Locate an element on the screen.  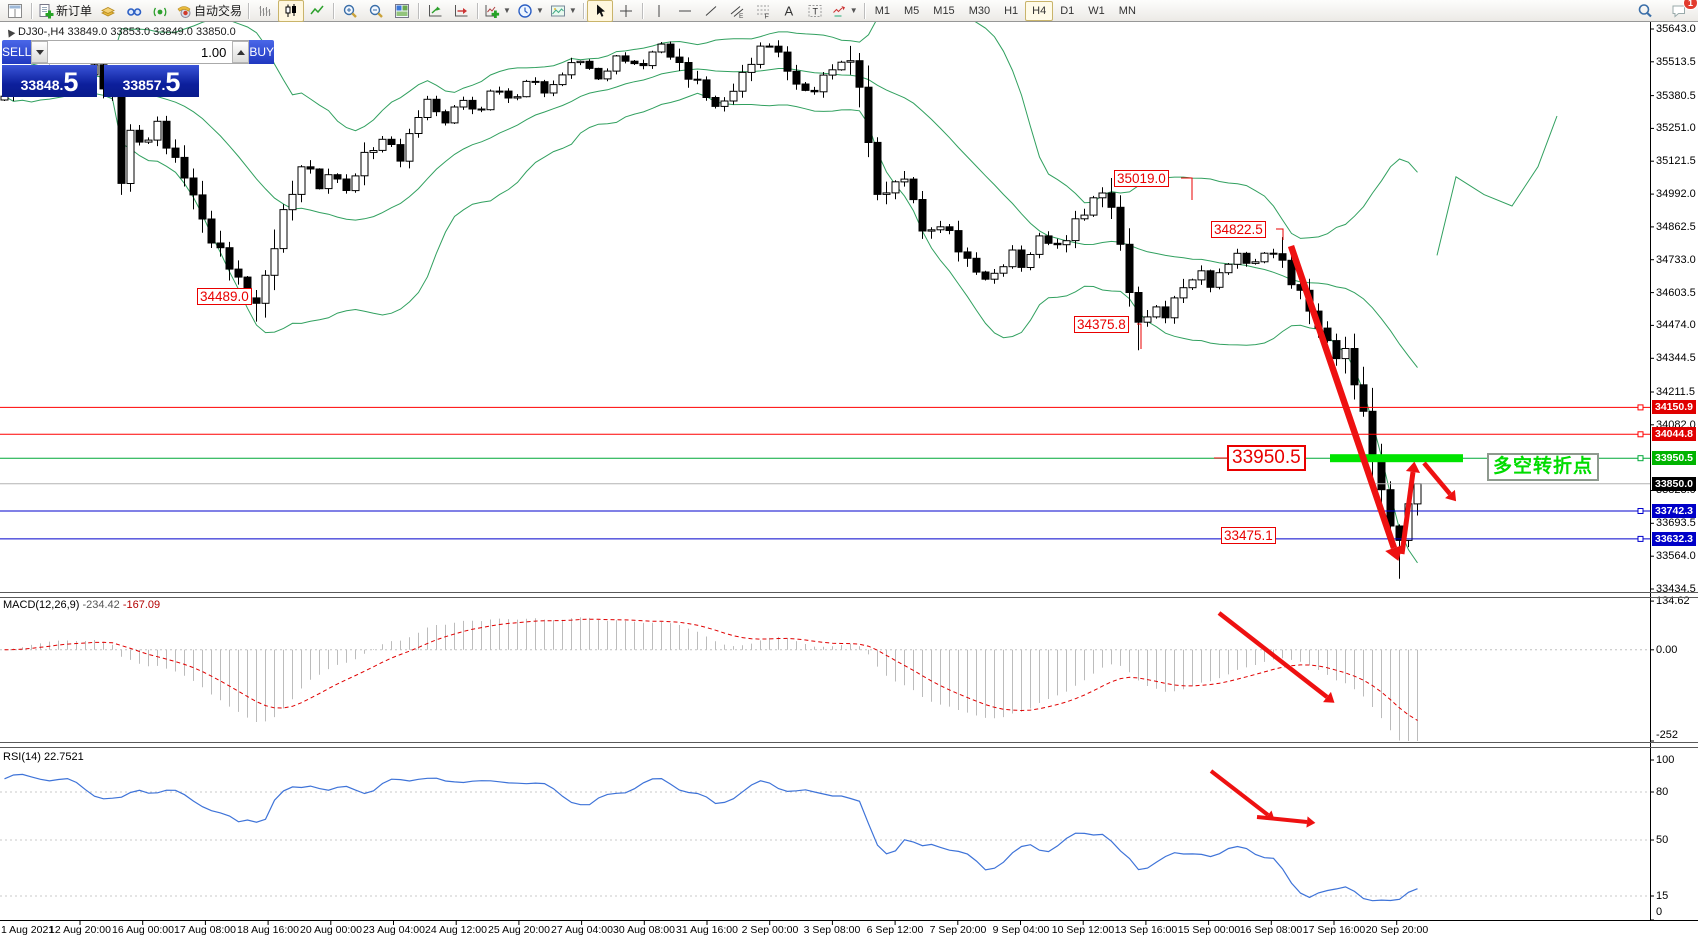
chart-shift-button is located at coordinates (461, 11).